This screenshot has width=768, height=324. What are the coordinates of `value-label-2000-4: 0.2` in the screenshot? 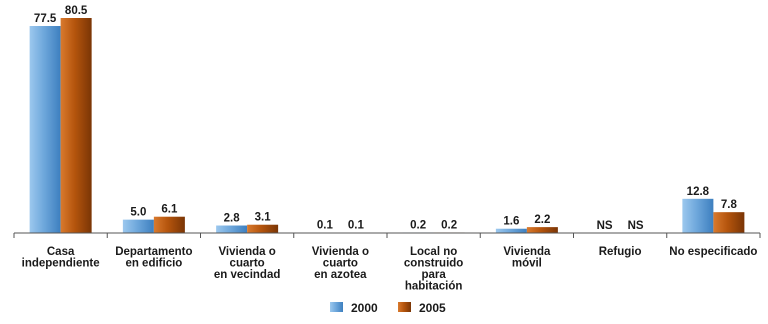 It's located at (418, 225).